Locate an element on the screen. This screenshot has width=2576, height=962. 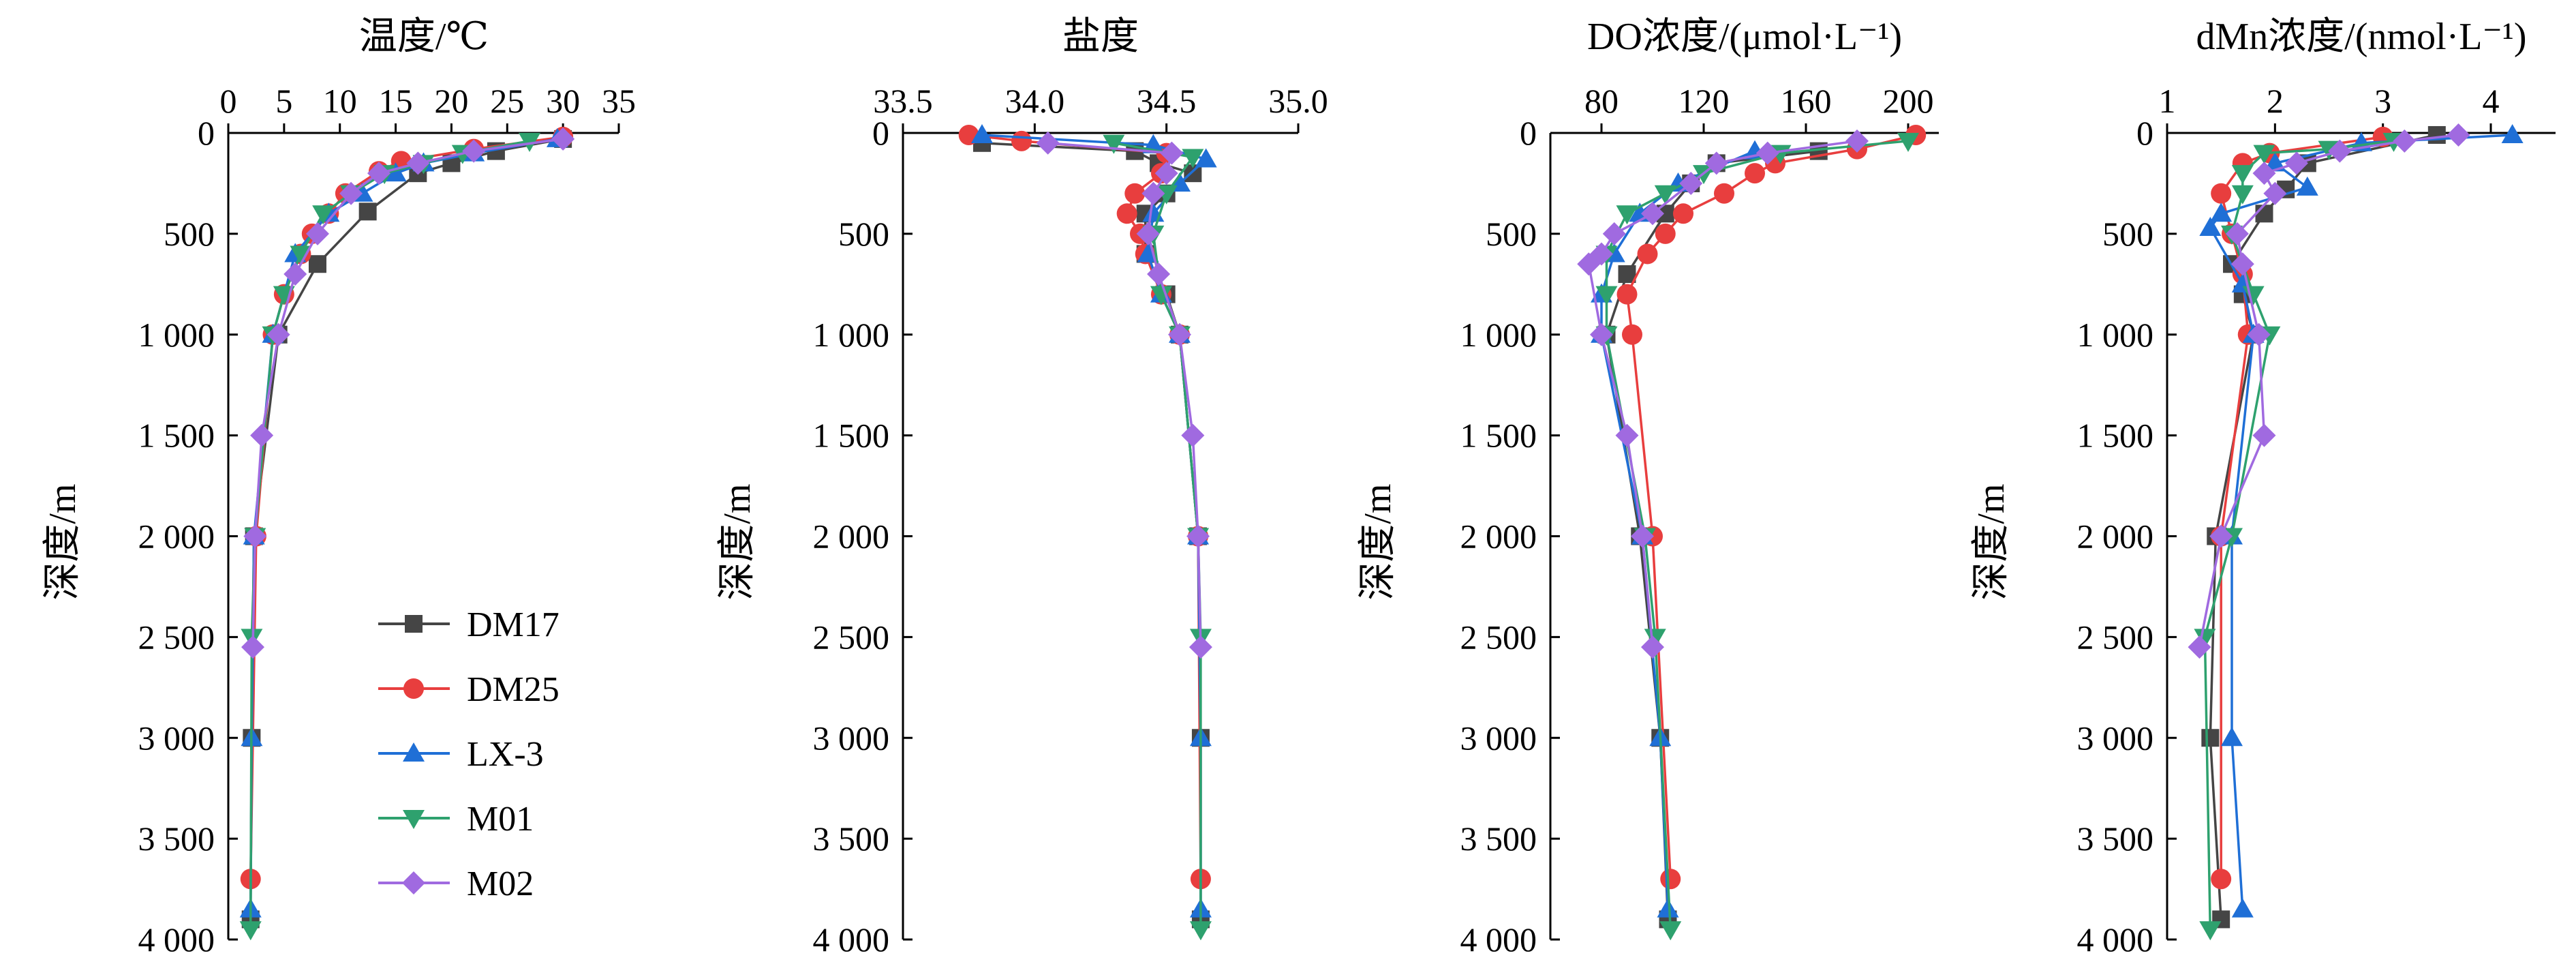
x-tick-label-dmn-2: 3 is located at coordinates (2382, 101).